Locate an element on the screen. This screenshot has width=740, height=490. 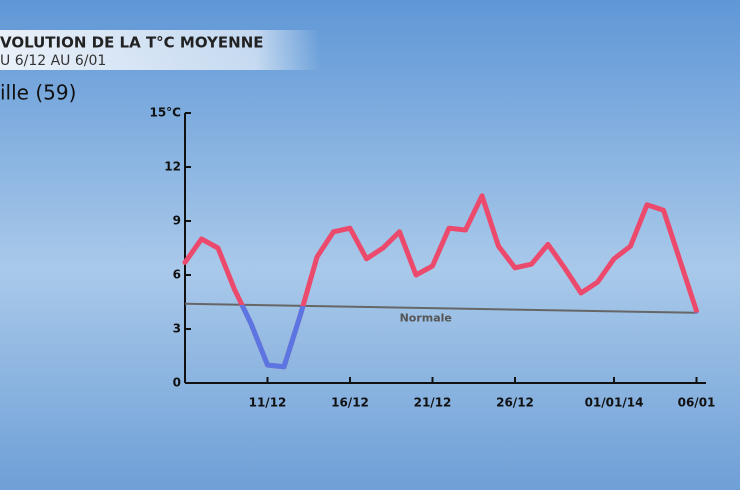
y-tick-label: 0 is located at coordinates (177, 383).